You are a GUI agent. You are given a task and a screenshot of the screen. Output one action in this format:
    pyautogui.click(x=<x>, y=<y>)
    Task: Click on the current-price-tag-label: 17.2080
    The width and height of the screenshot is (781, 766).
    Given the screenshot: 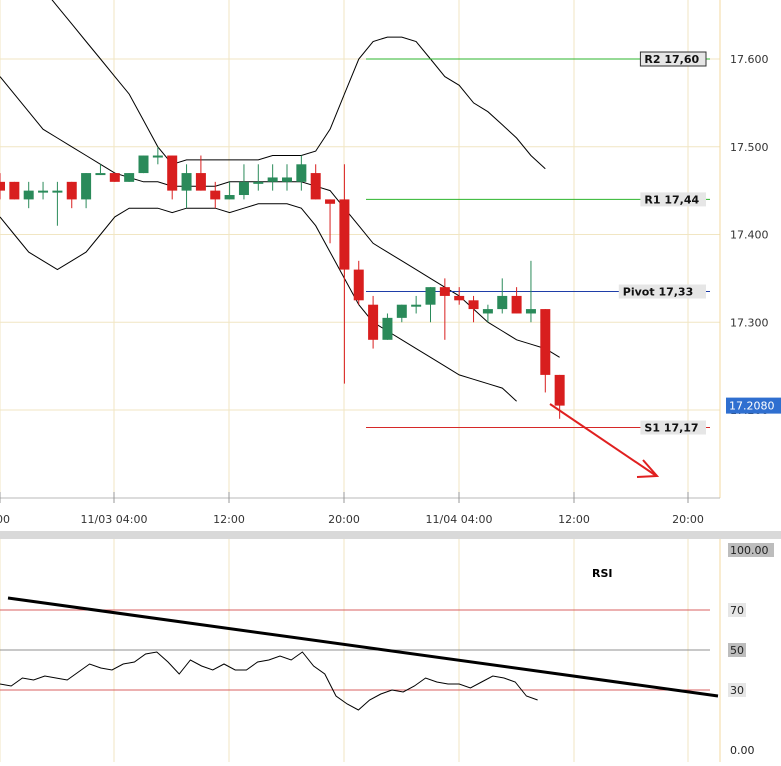 What is the action you would take?
    pyautogui.click(x=752, y=406)
    